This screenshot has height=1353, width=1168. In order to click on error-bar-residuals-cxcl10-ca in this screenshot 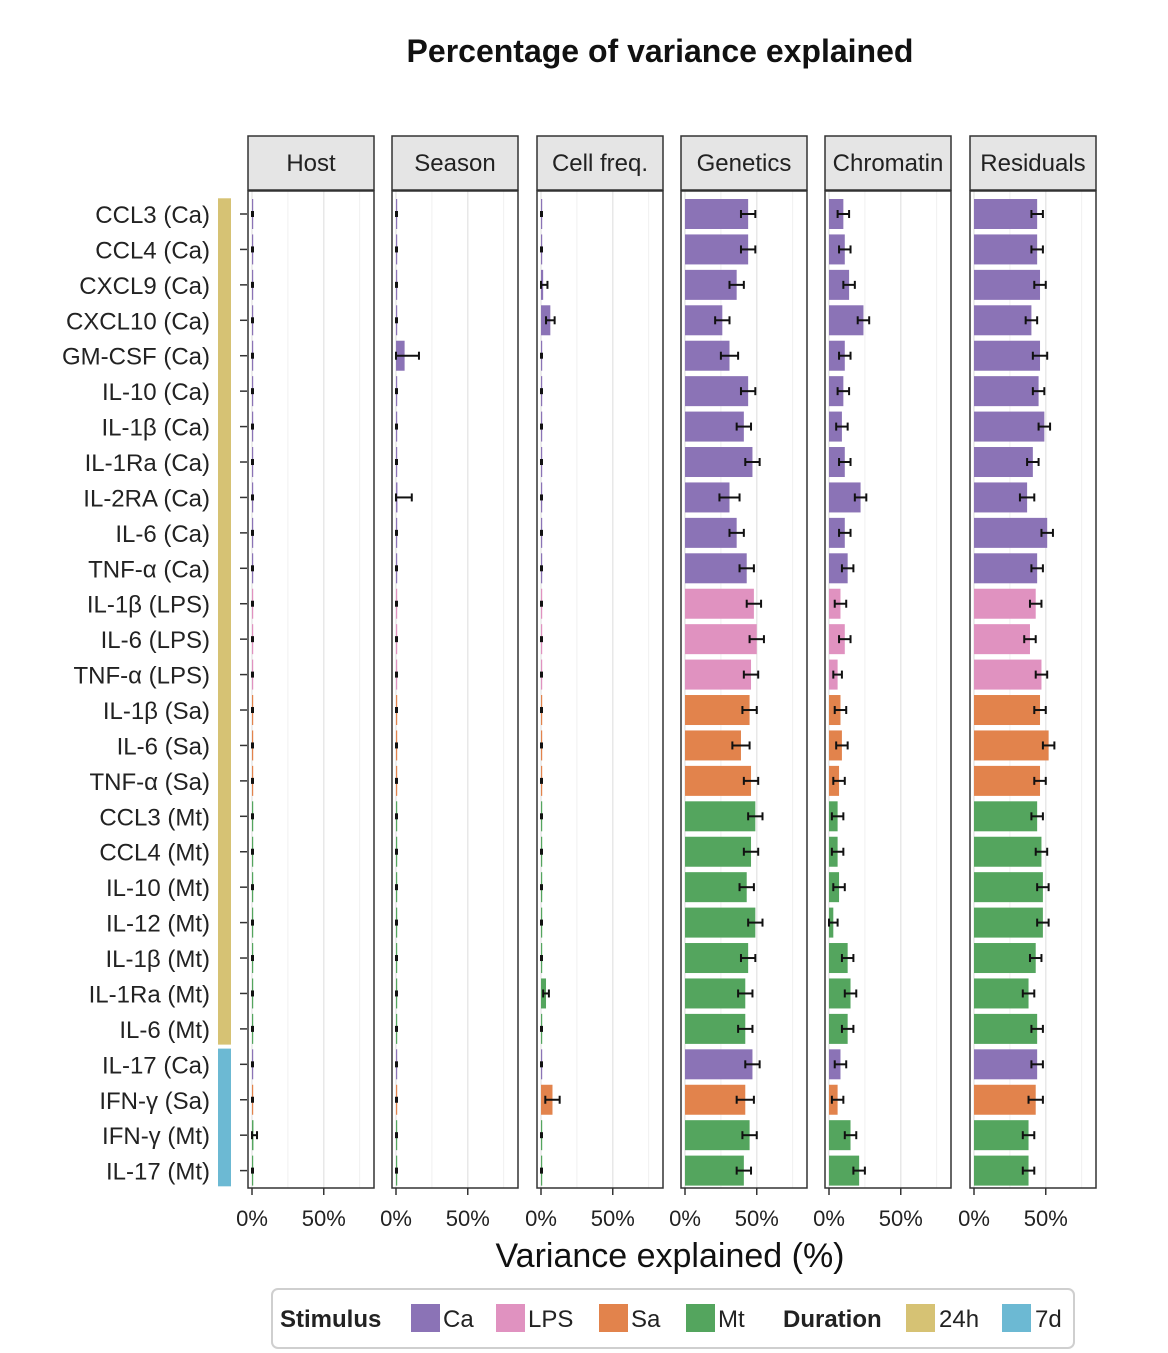, I will do `click(1031, 320)`.